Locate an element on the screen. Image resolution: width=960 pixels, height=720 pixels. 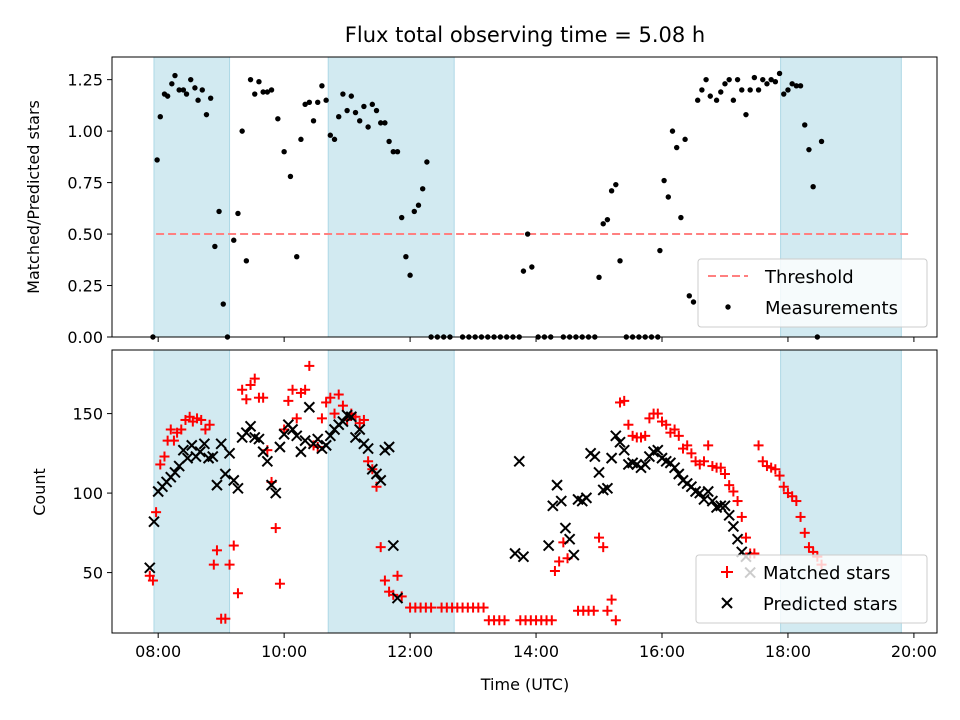
bottom-y-tick-label: 150 is located at coordinates (87, 414).